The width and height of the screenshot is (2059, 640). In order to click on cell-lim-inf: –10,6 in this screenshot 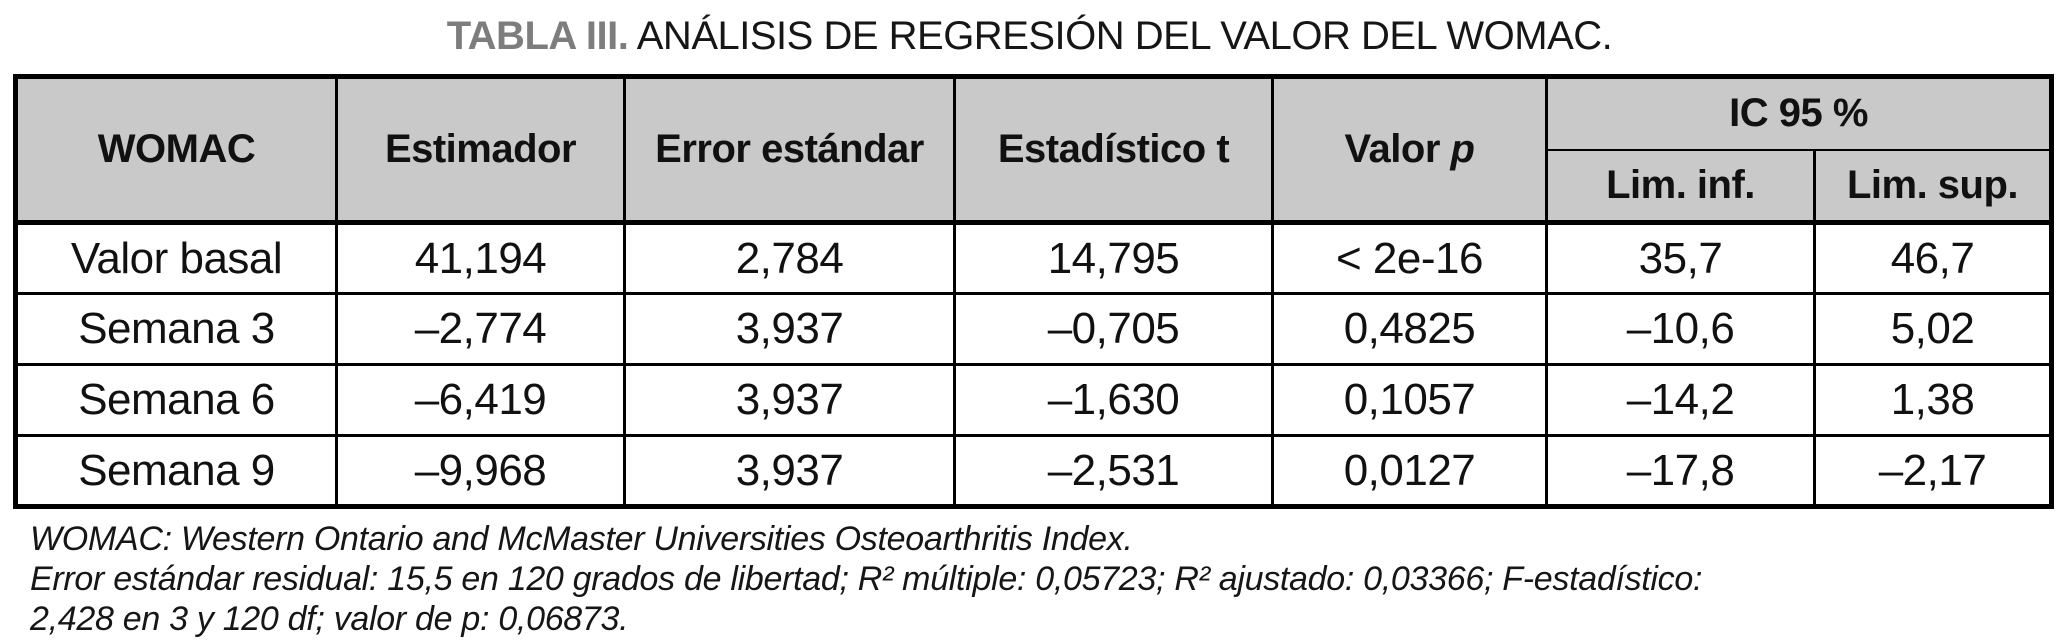, I will do `click(1680, 329)`.